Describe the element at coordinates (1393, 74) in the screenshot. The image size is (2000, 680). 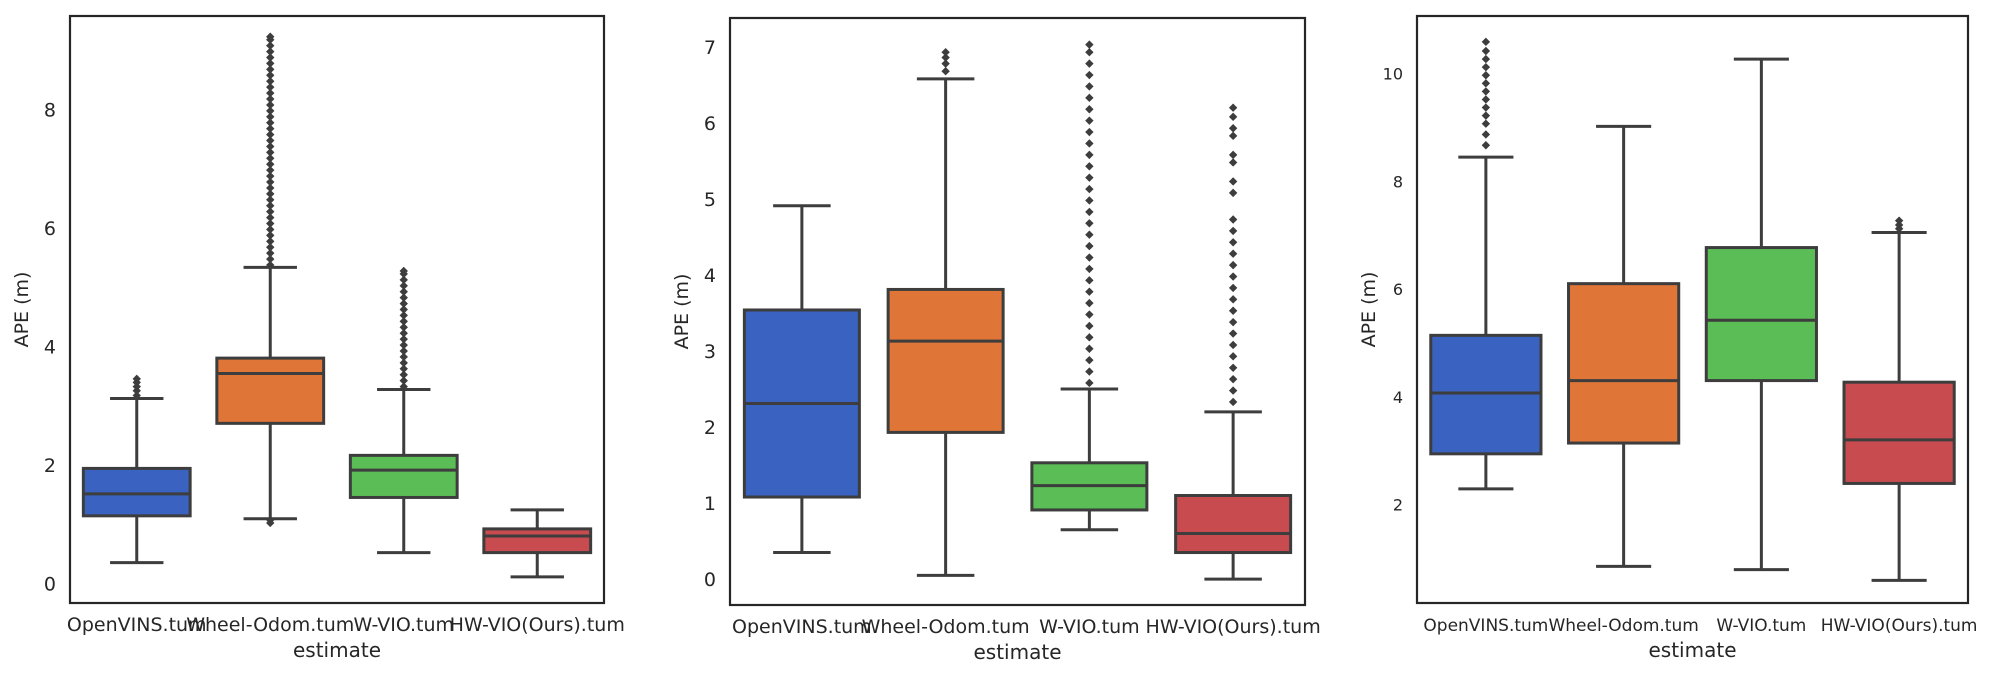
I see `y-tick-label: 10` at that location.